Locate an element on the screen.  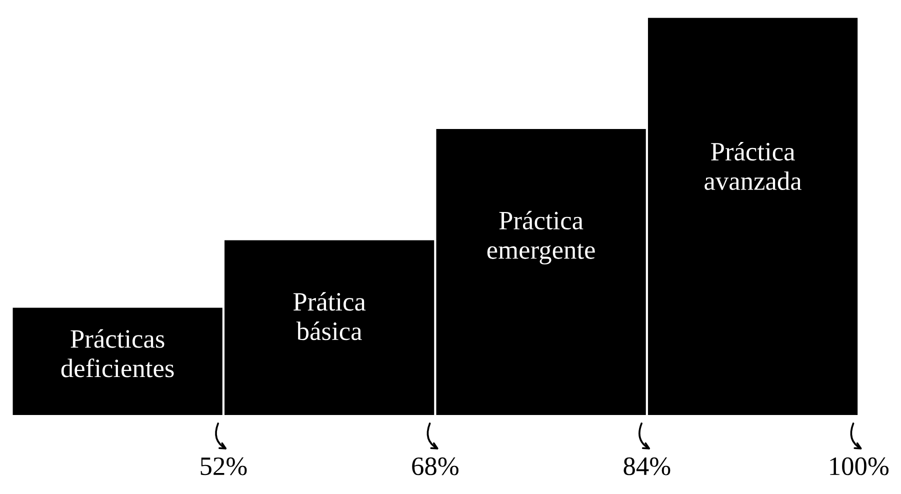
text: 100% is located at coordinates (859, 466).